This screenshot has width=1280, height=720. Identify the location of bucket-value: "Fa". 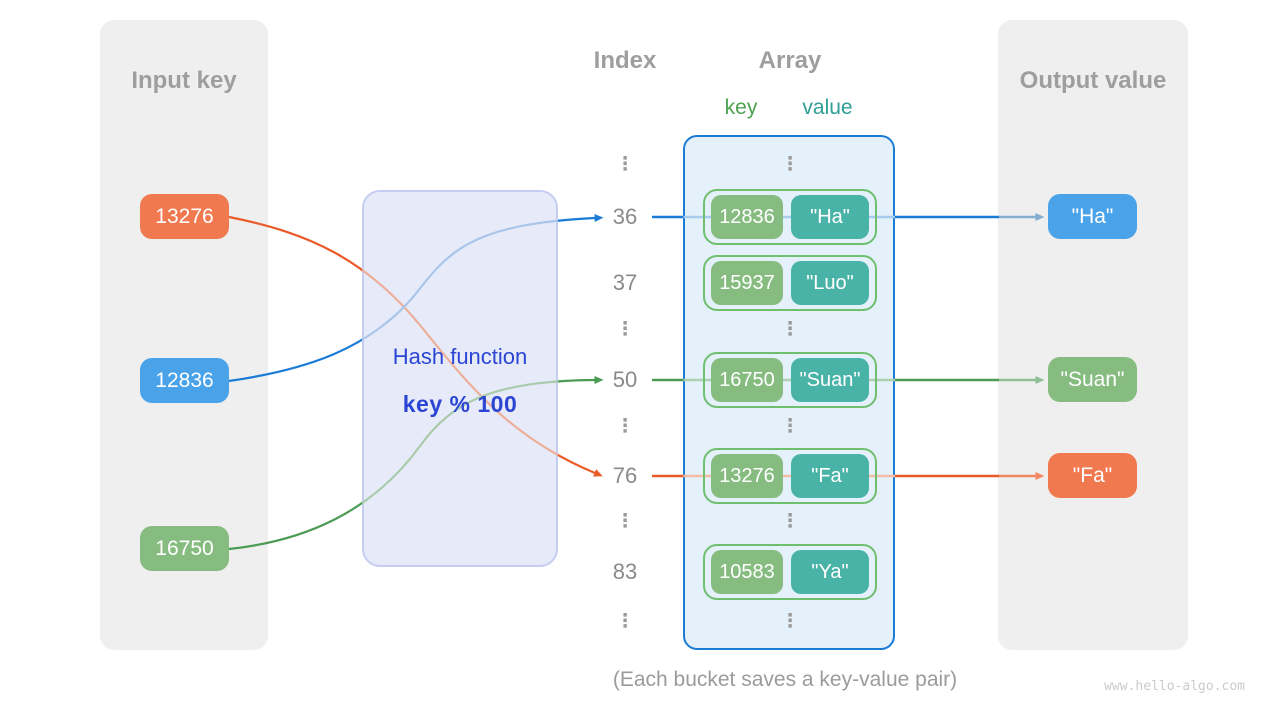
(830, 476).